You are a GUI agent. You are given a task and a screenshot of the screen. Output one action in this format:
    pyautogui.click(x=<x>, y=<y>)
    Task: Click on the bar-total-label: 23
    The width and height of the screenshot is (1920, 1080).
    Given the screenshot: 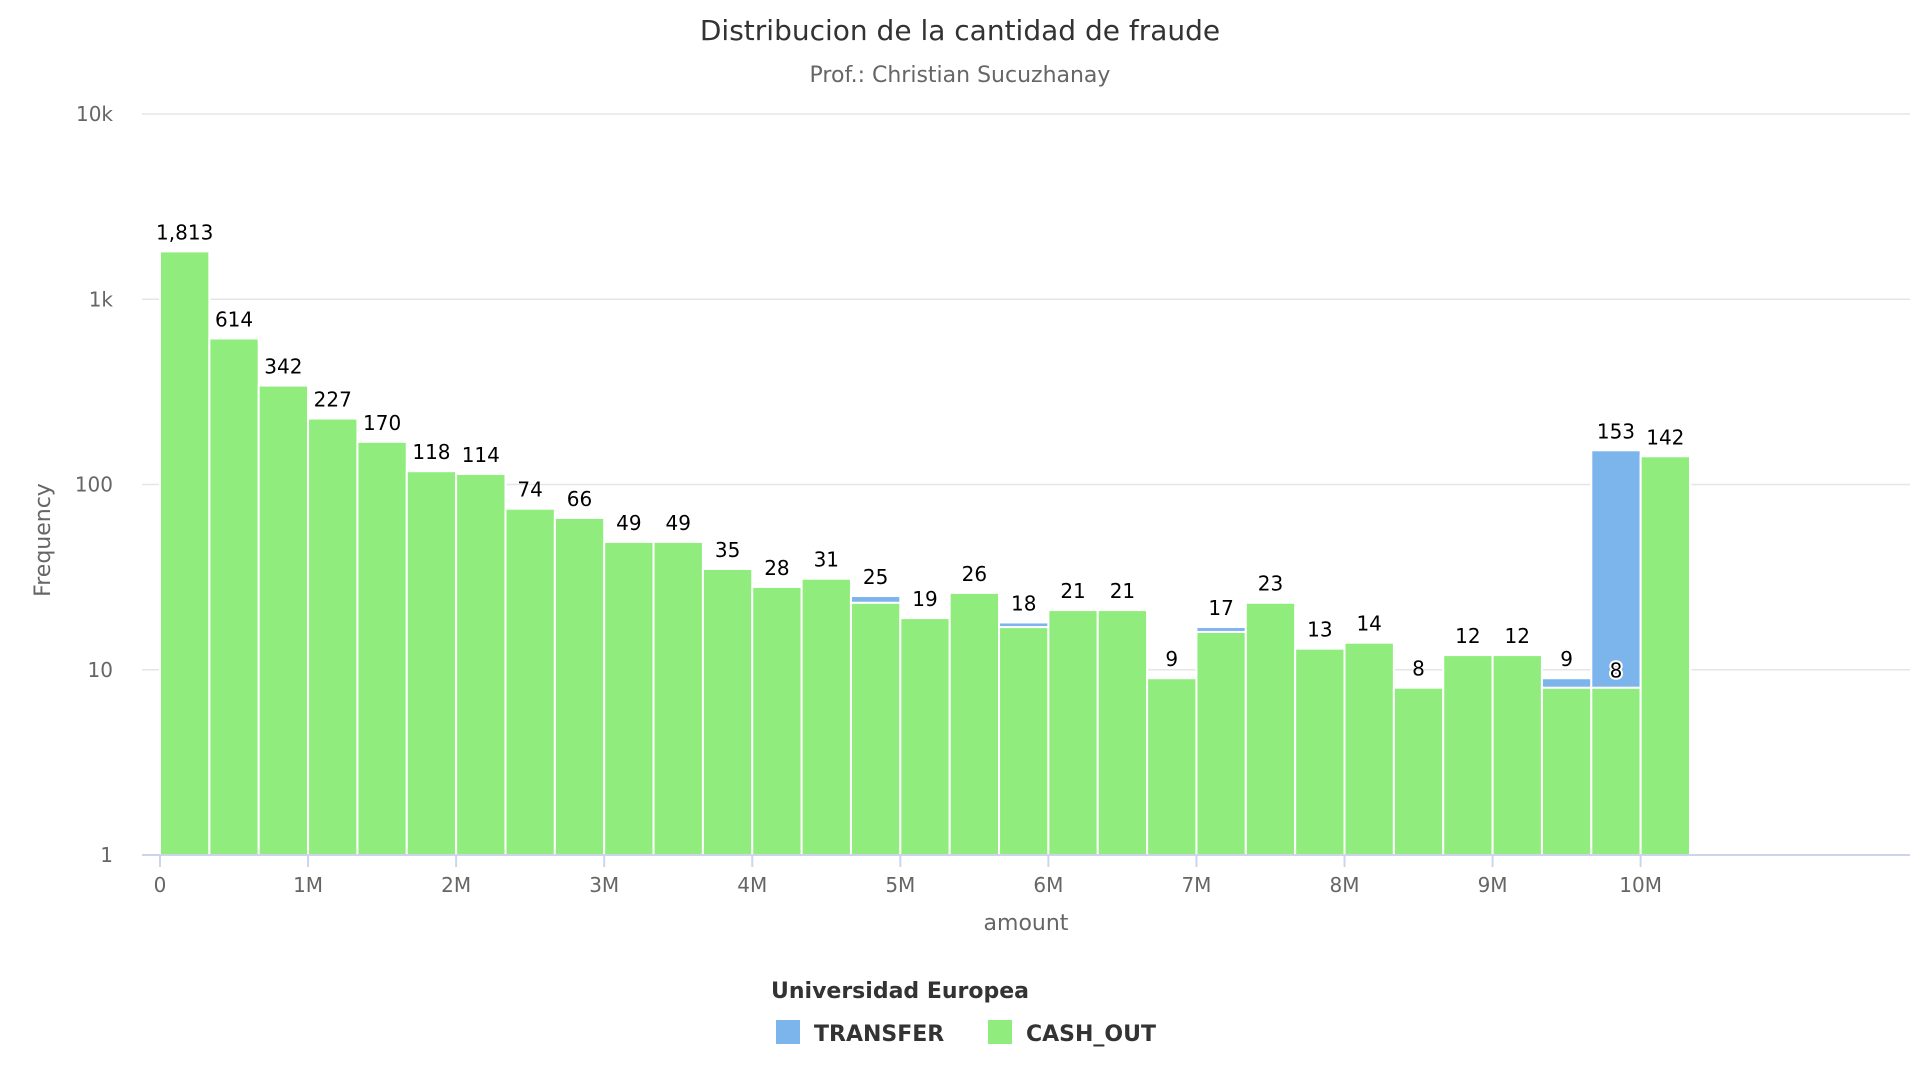 What is the action you would take?
    pyautogui.click(x=1270, y=584)
    